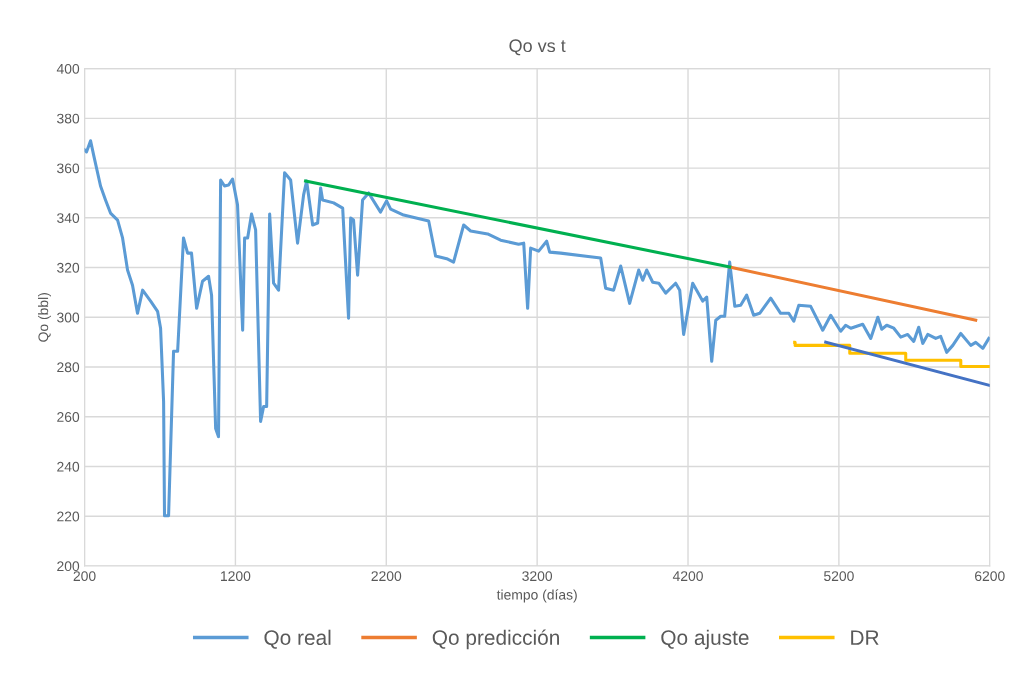 The image size is (1031, 686). What do you see at coordinates (68, 466) in the screenshot?
I see `y-tick-label: 240` at bounding box center [68, 466].